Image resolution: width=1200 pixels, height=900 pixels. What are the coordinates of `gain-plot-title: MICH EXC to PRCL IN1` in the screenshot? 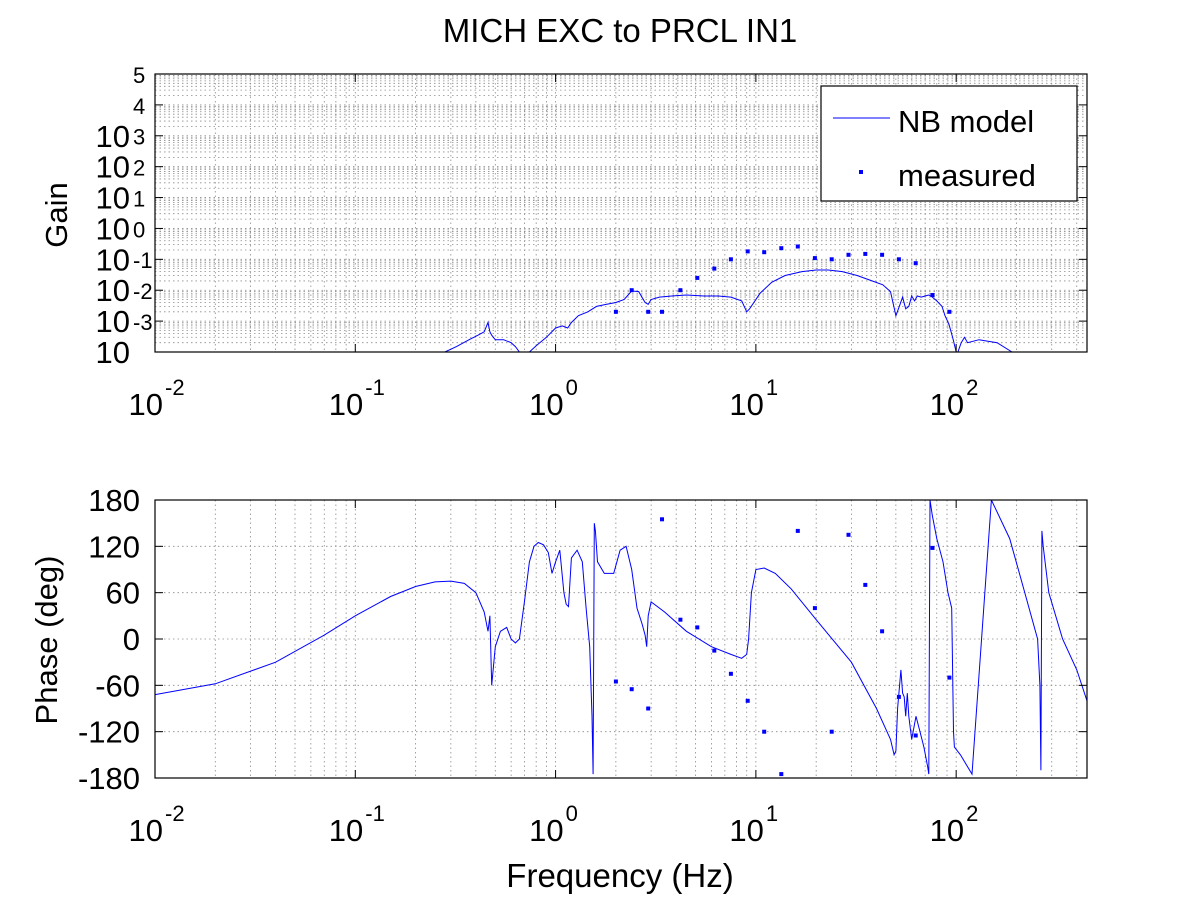 It's located at (620, 30).